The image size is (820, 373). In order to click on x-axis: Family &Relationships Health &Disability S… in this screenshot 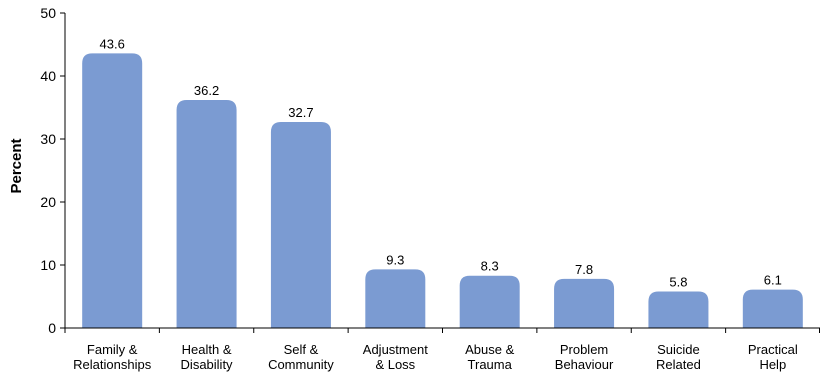, I will do `click(442, 349)`.